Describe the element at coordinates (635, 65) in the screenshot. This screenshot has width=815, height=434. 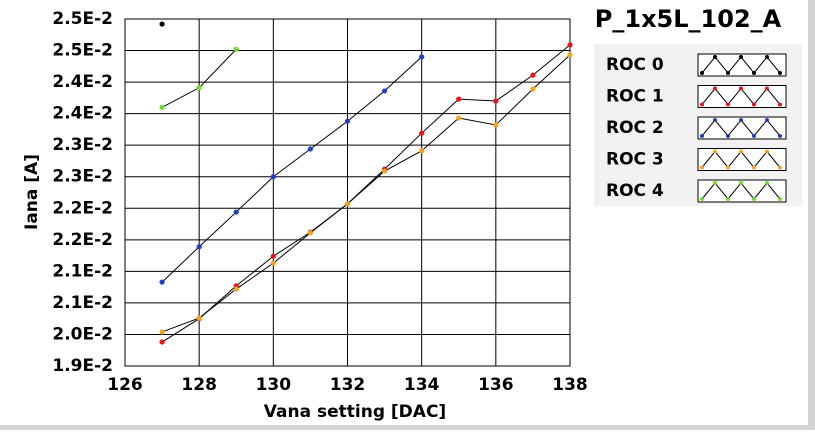
I see `legend-label: ROC 0` at that location.